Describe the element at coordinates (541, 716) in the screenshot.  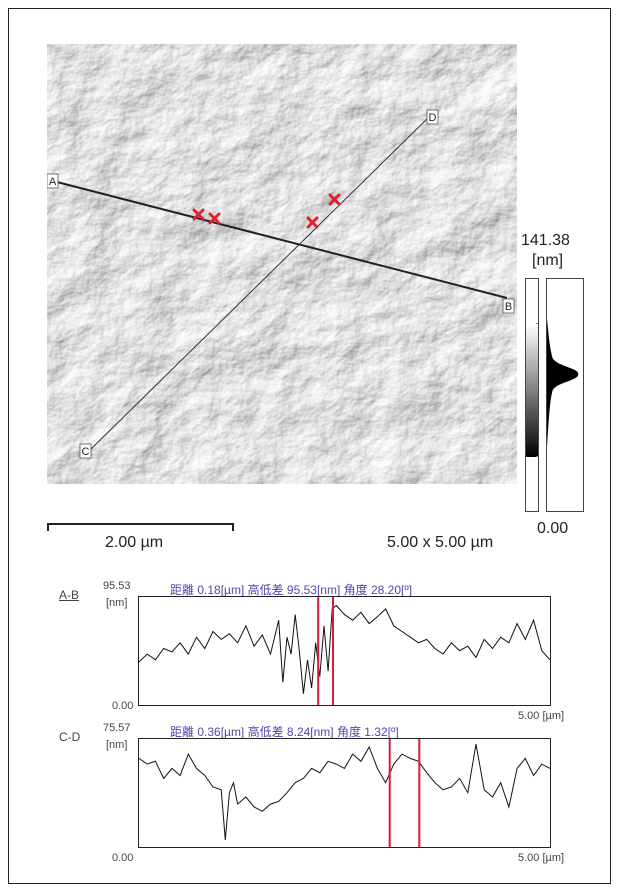
I see `profile-ab-xend: 5.00 [µm]` at that location.